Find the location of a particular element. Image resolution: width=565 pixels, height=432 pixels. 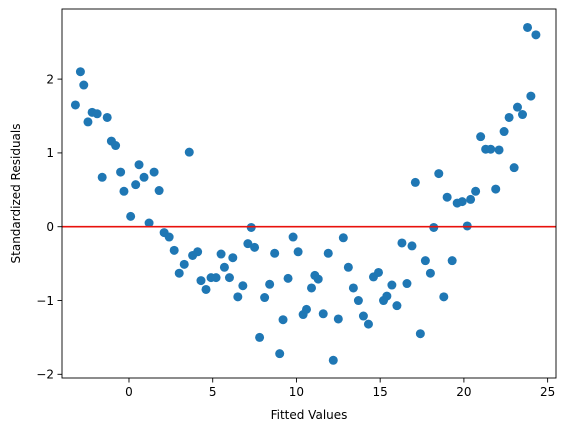

x-tick-label: 10 is located at coordinates (296, 392).